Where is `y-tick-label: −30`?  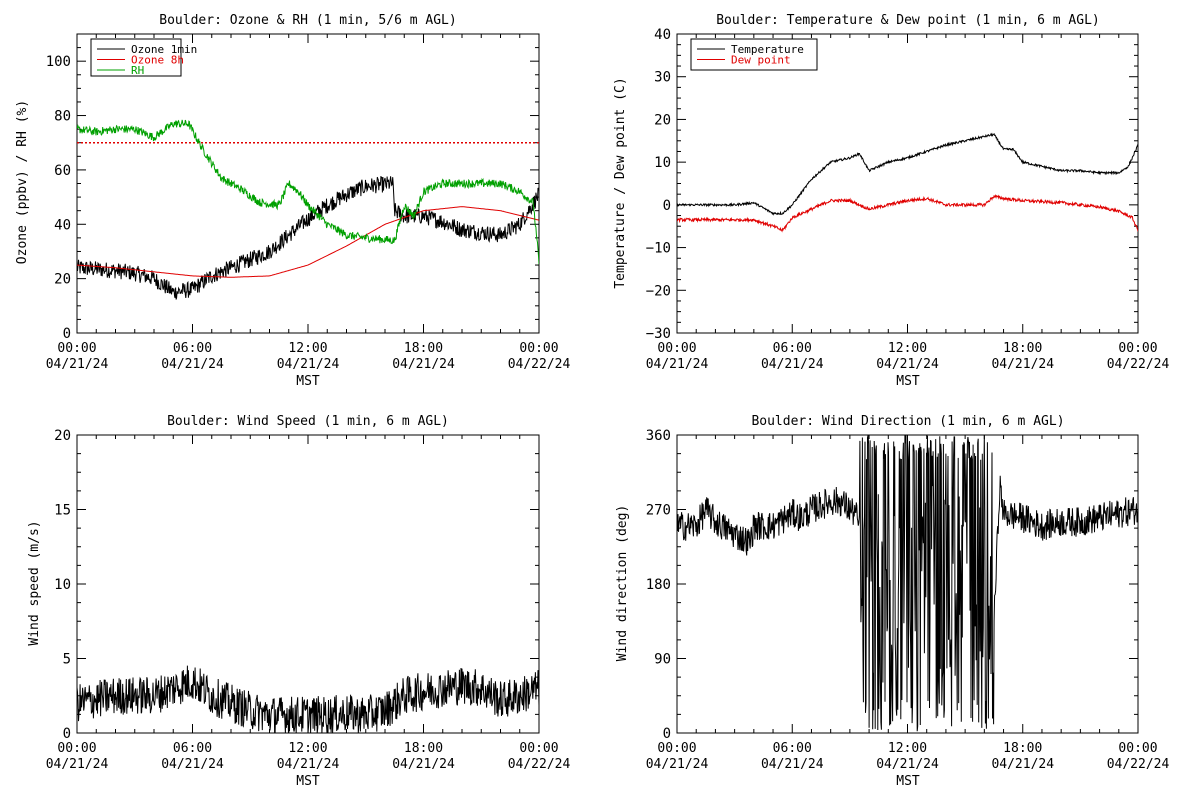 y-tick-label: −30 is located at coordinates (658, 334).